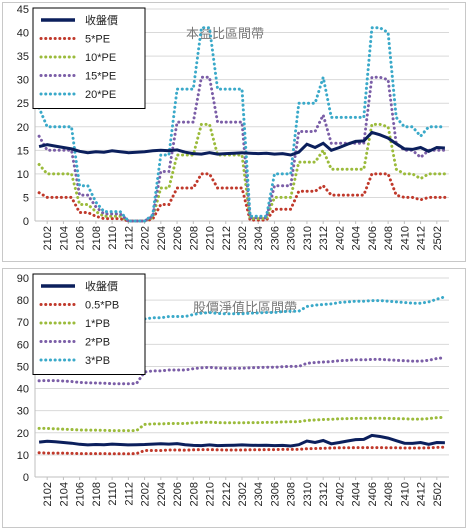 The width and height of the screenshot is (466, 530). I want to click on y-tick-label: 5, so click(26, 198).